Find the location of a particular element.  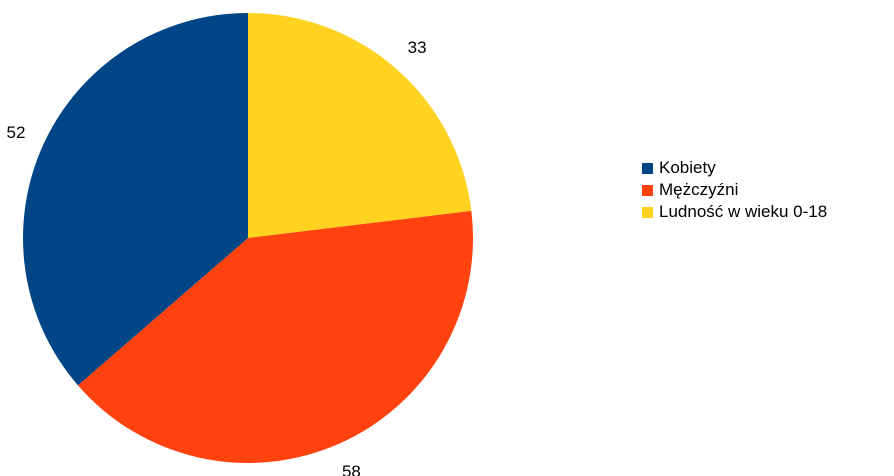

pie-value-label-kobiety: 52 is located at coordinates (16, 132).